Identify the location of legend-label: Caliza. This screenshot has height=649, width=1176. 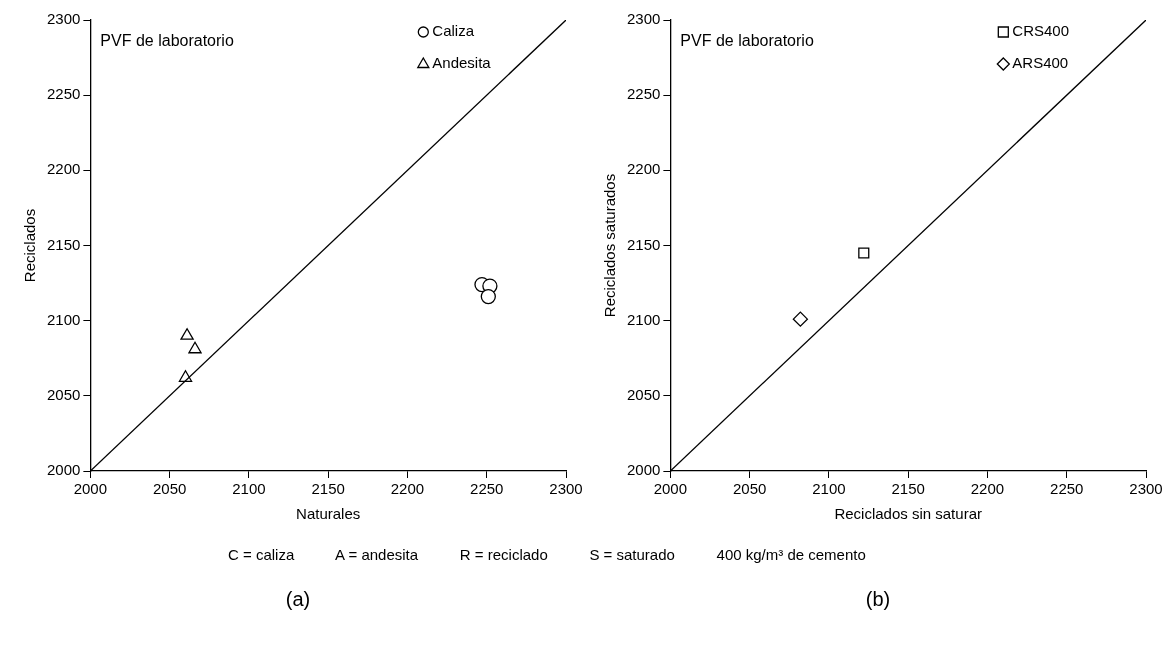
(453, 31).